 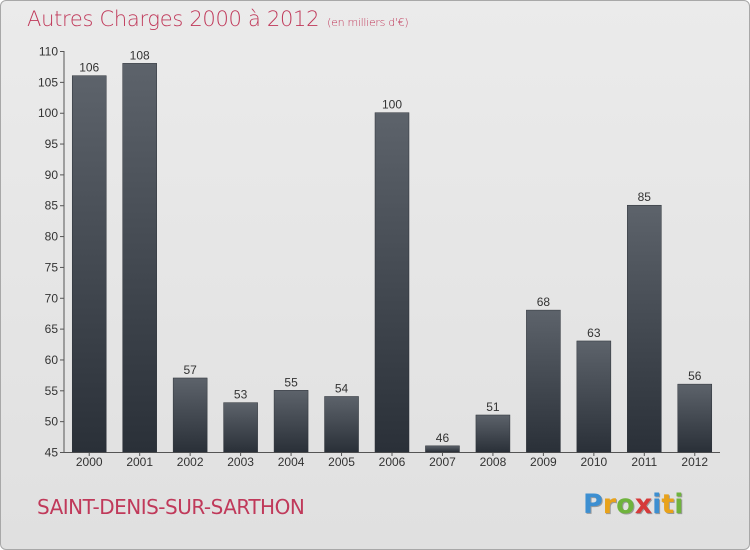 I want to click on y-tick-label: 55, so click(x=52, y=391).